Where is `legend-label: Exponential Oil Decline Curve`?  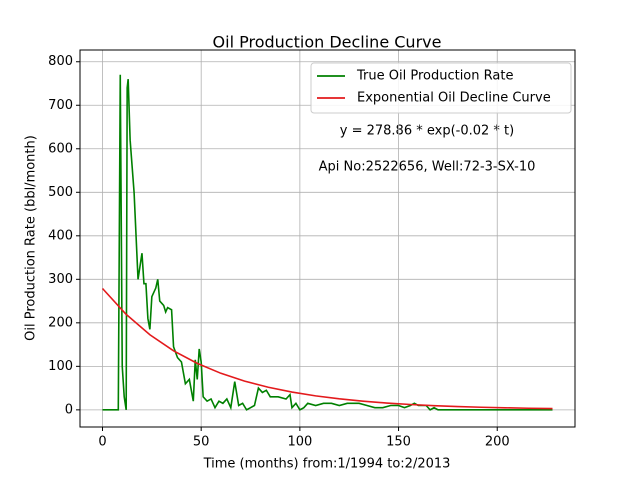
legend-label: Exponential Oil Decline Curve is located at coordinates (454, 98).